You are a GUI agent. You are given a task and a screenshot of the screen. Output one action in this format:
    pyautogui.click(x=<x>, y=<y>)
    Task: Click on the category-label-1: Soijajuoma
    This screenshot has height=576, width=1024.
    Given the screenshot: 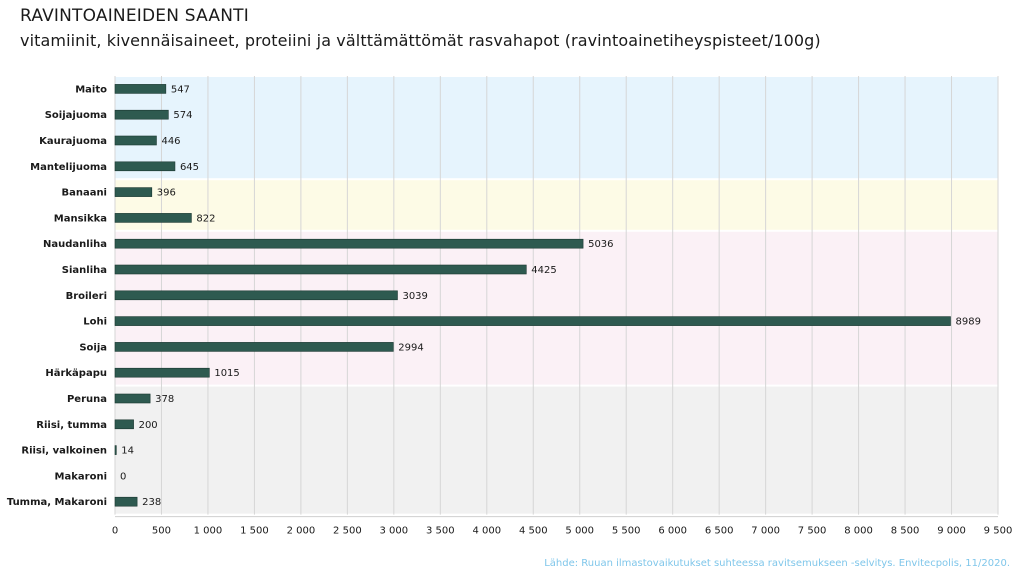 What is the action you would take?
    pyautogui.click(x=76, y=115)
    